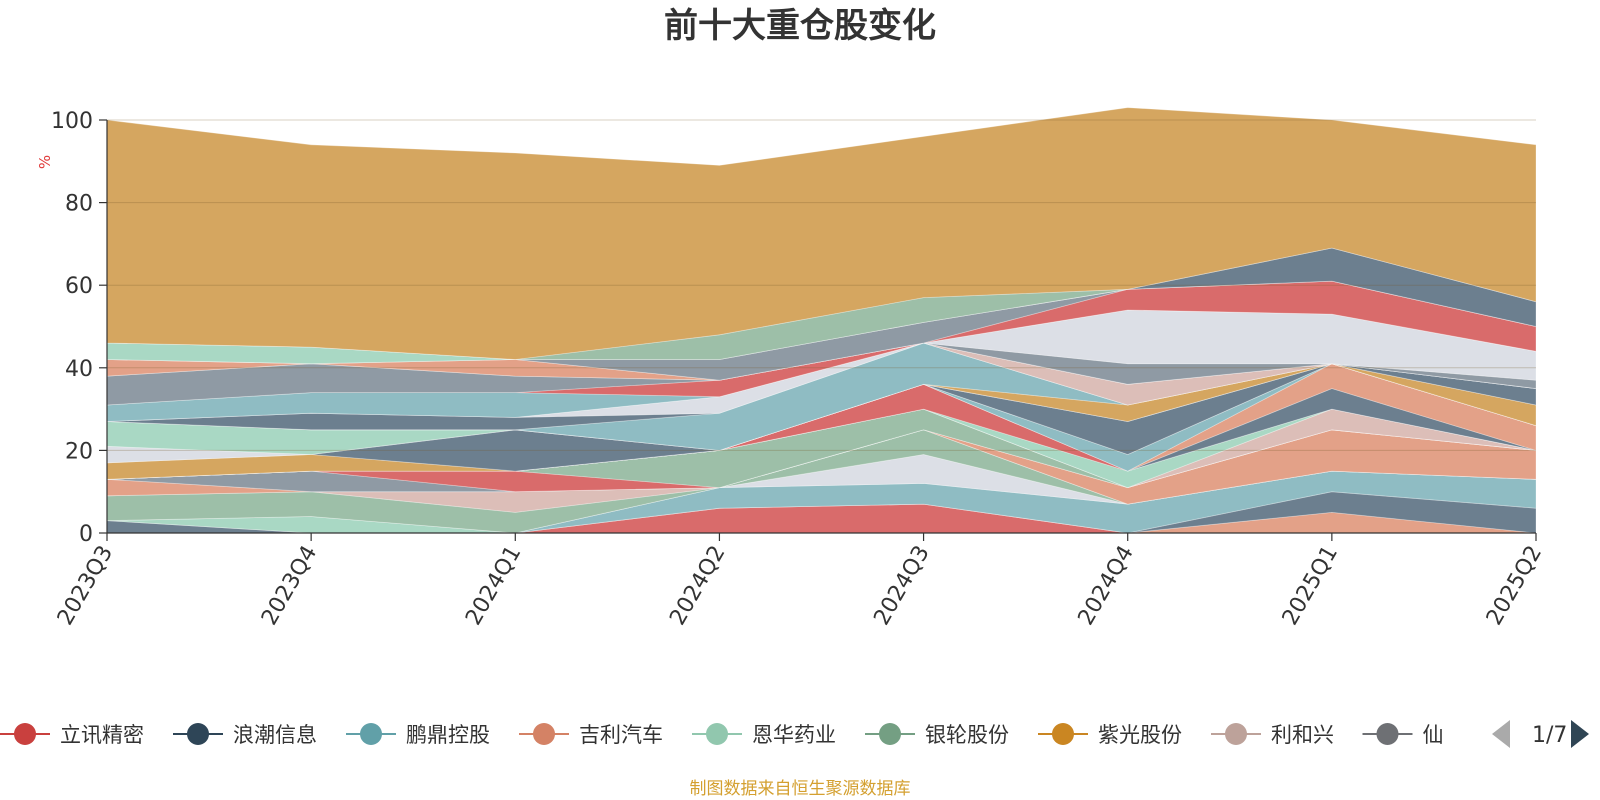 The height and width of the screenshot is (800, 1600). What do you see at coordinates (79, 451) in the screenshot?
I see `y-tick-label: 20` at bounding box center [79, 451].